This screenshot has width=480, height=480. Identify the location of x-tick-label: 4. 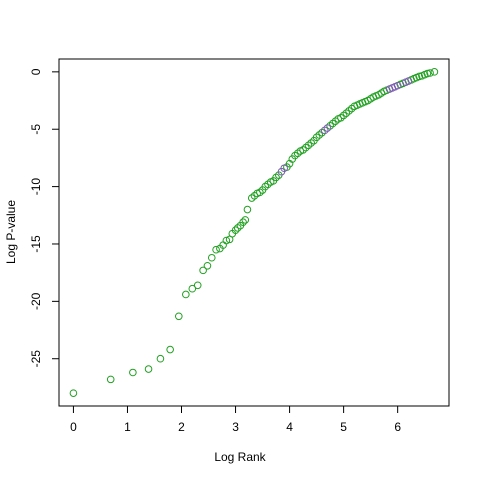
(289, 427).